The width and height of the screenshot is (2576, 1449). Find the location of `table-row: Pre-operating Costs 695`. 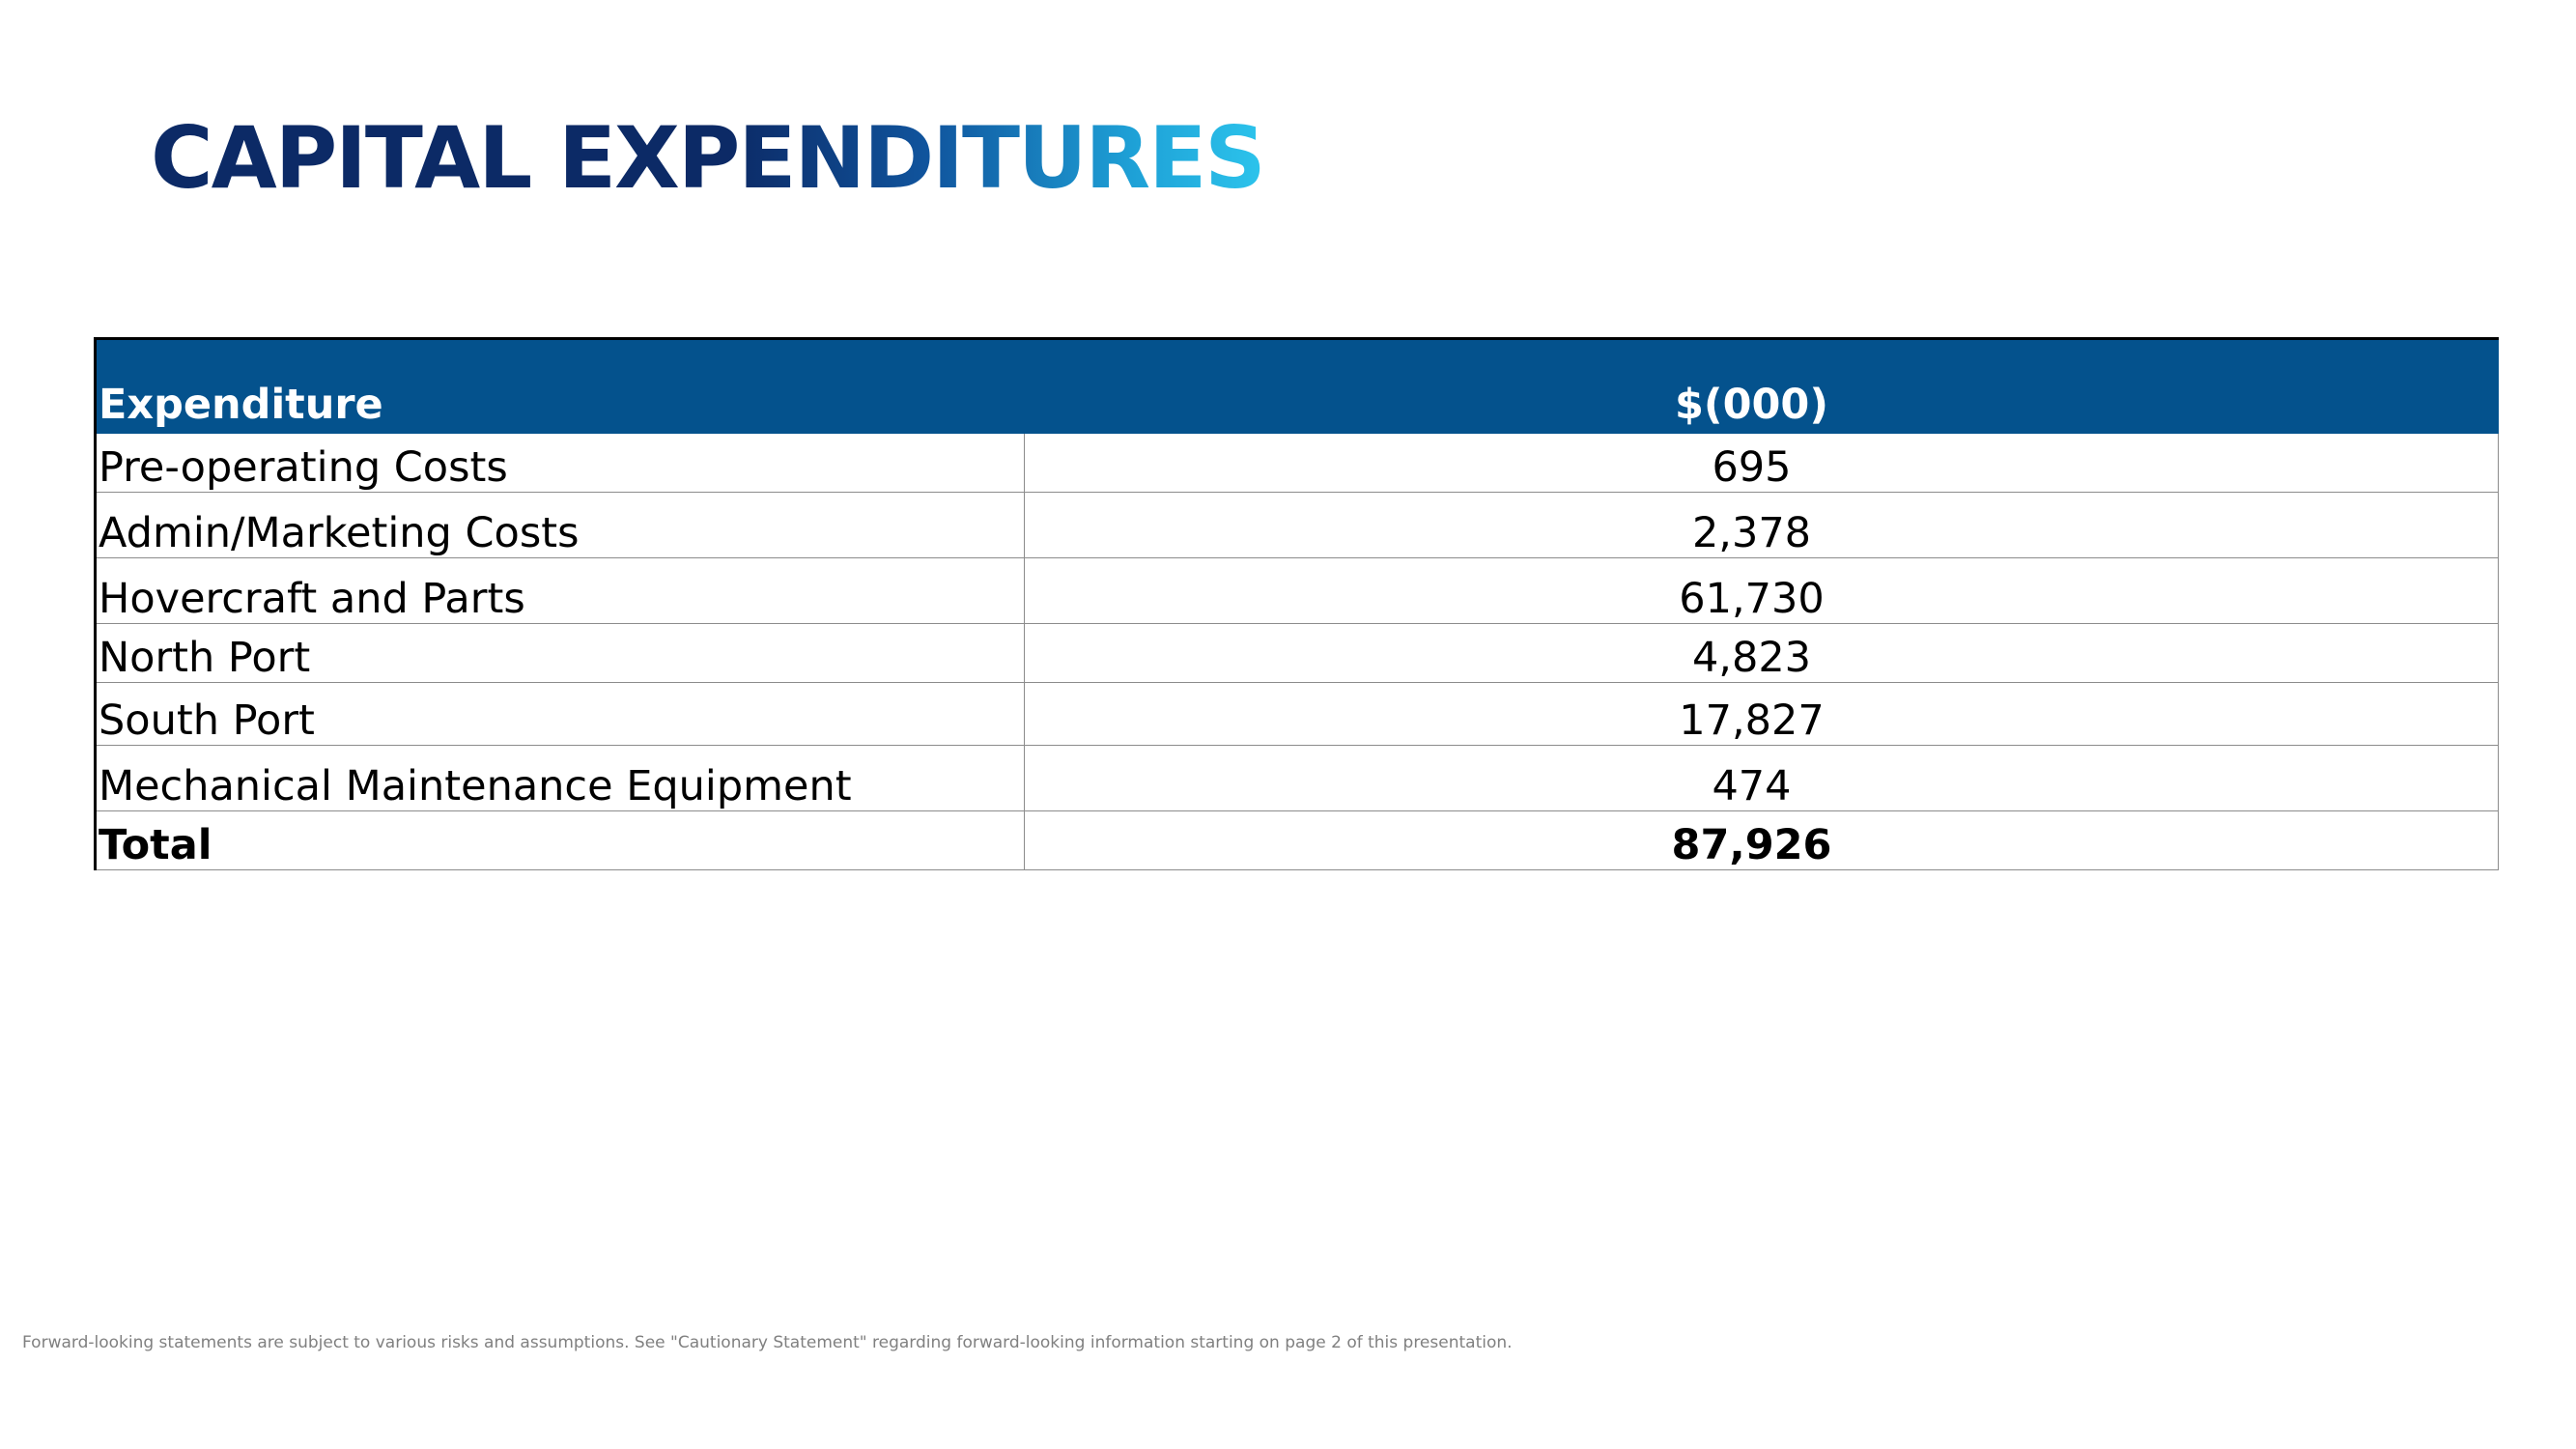

table-row: Pre-operating Costs 695 is located at coordinates (1296, 463).